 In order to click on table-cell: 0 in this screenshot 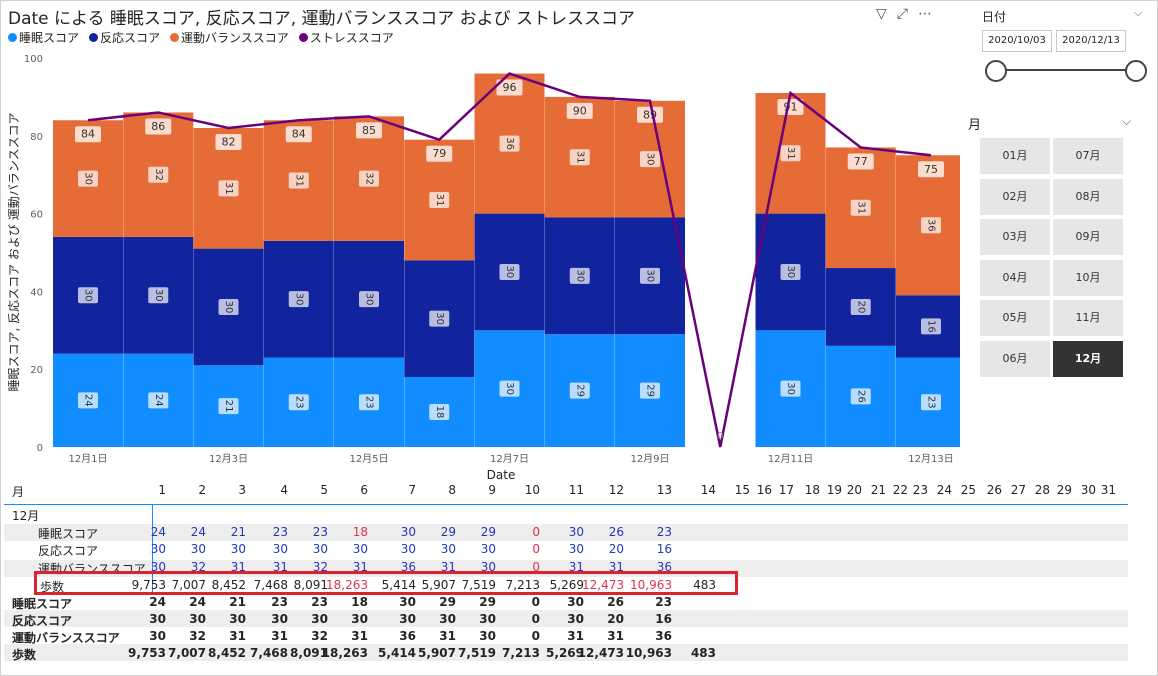, I will do `click(536, 567)`.